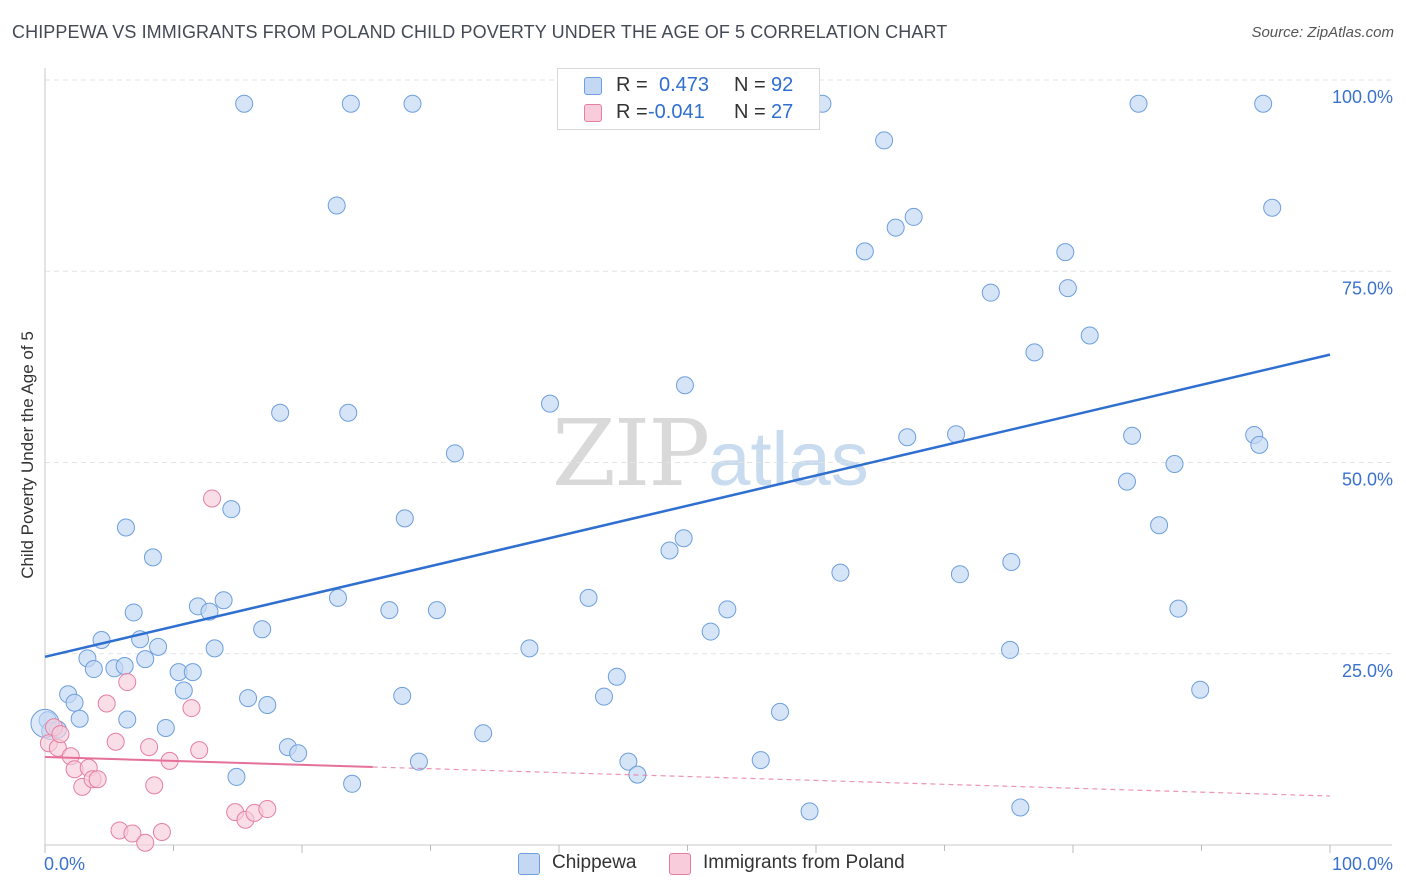 This screenshot has width=1406, height=892. I want to click on y-tick-label: 25.0%, so click(1367, 671).